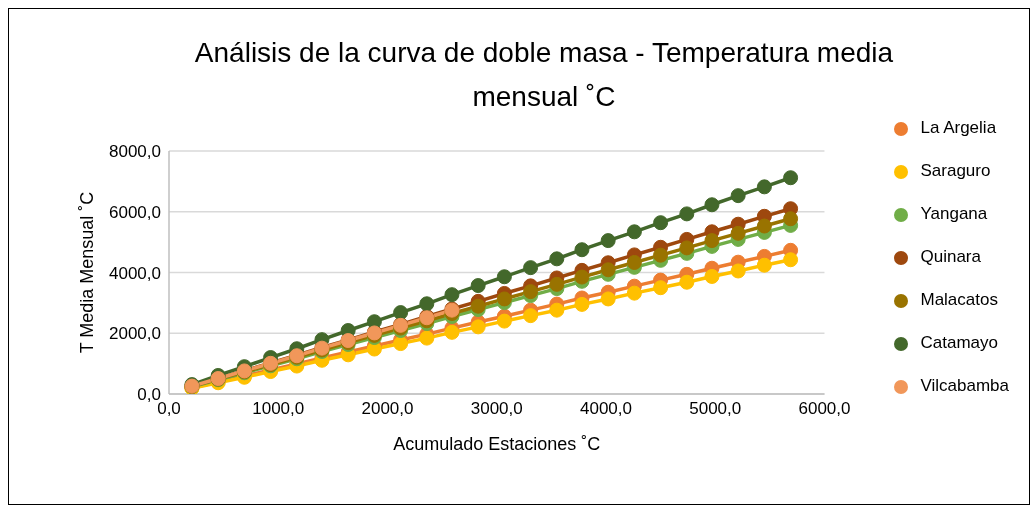  I want to click on chart-title: Análisis de la curva de doble masa - Temperatura media mensual ˚C, so click(544, 75).